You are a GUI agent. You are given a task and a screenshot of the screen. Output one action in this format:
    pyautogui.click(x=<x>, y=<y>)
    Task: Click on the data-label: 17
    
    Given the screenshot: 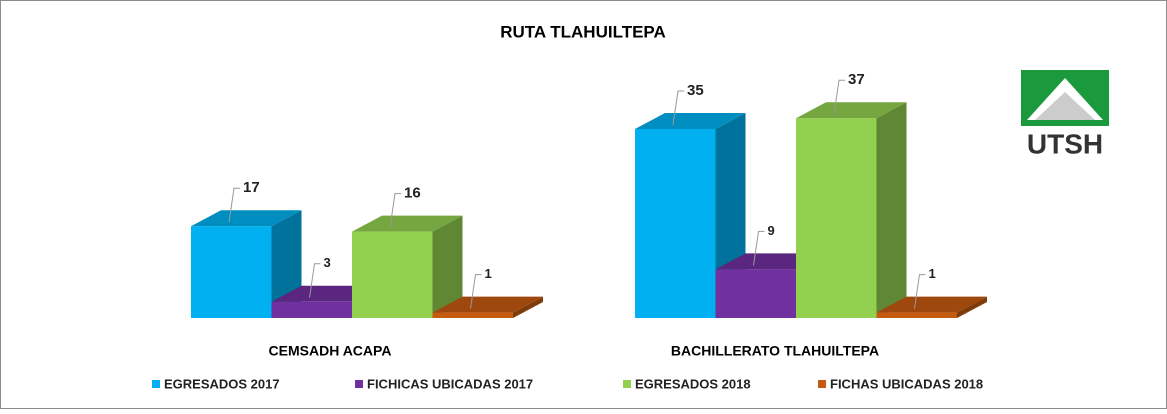 What is the action you would take?
    pyautogui.click(x=251, y=187)
    